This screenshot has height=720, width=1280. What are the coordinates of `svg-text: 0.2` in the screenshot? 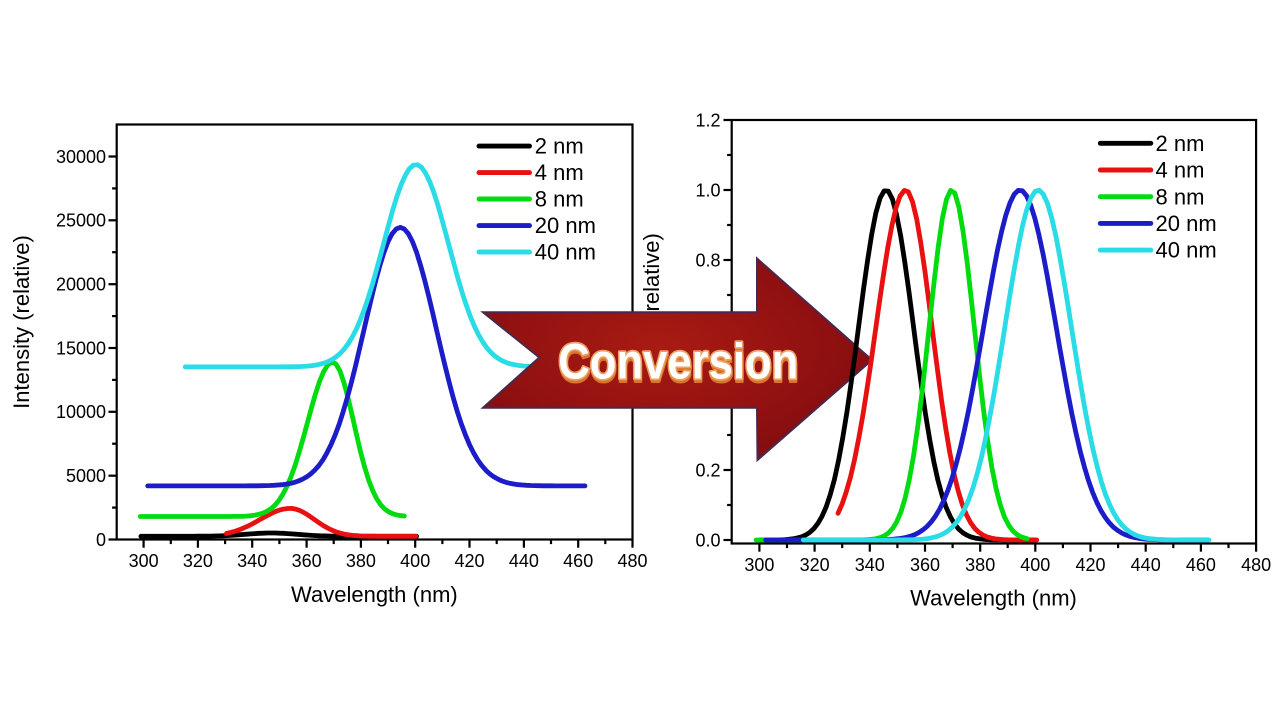 It's located at (707, 470).